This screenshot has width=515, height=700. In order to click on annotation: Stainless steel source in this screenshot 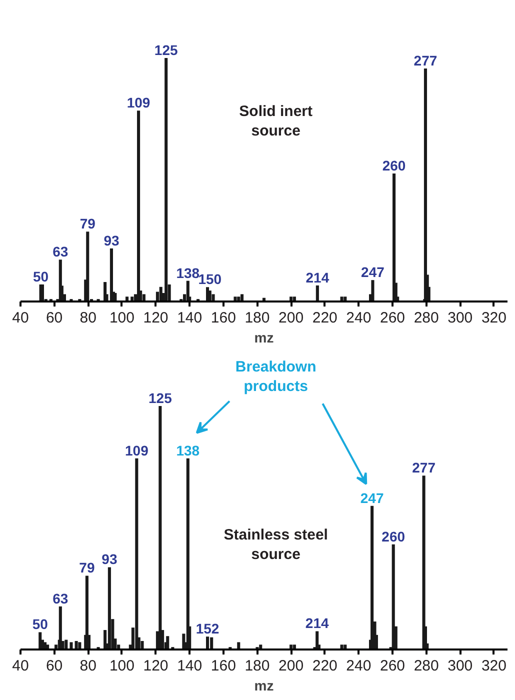, I will do `click(276, 545)`.